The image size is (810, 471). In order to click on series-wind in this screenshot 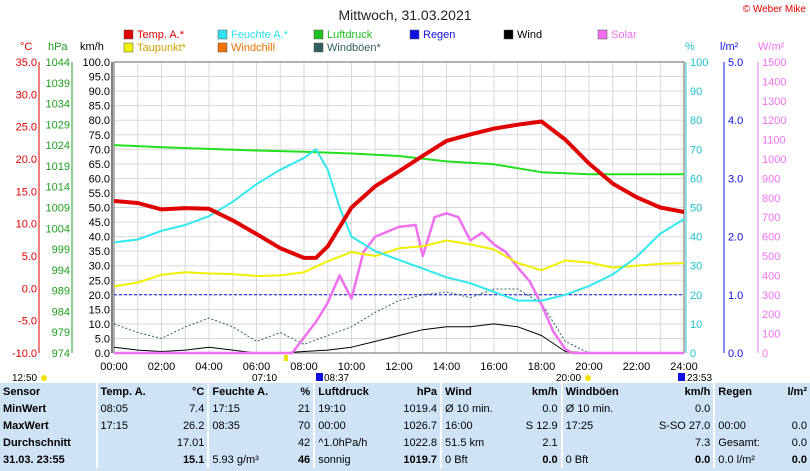, I will do `click(398, 338)`.